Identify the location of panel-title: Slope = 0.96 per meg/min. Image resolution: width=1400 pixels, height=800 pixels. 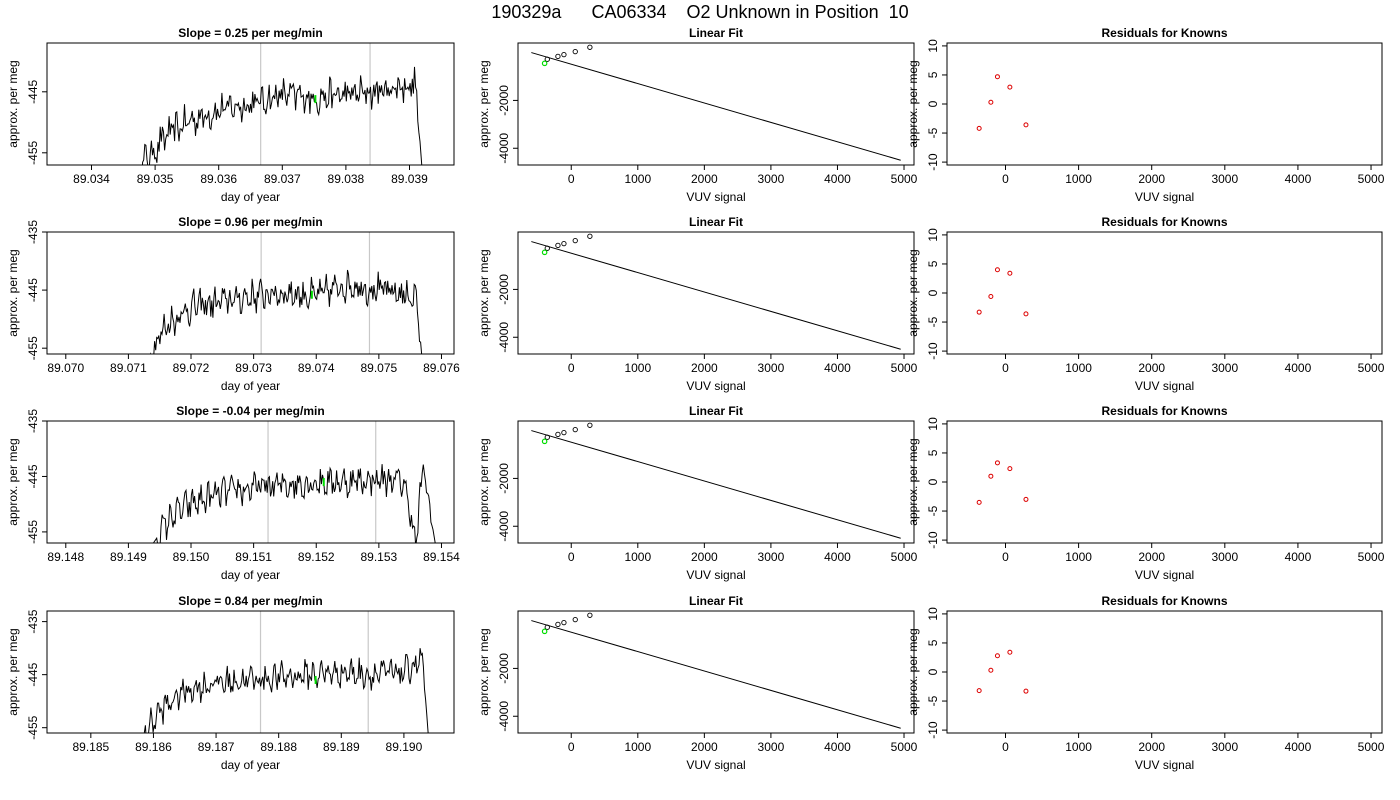
(250, 222).